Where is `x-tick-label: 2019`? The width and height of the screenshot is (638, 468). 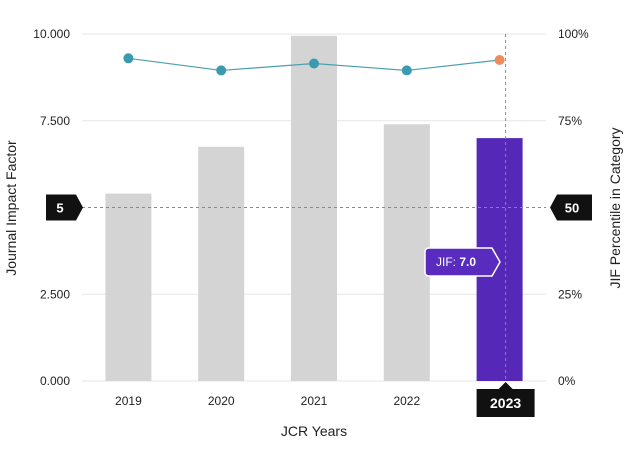
x-tick-label: 2019 is located at coordinates (128, 401).